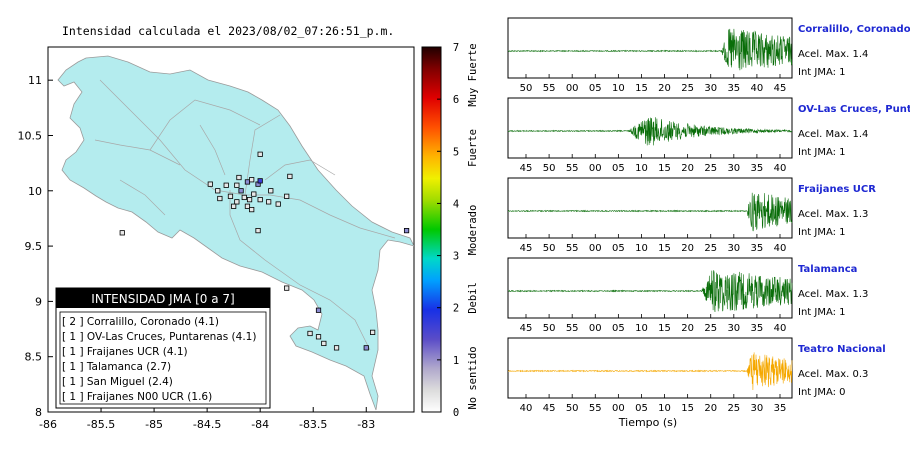  I want to click on colorbar-tick-label: 1, so click(456, 361).